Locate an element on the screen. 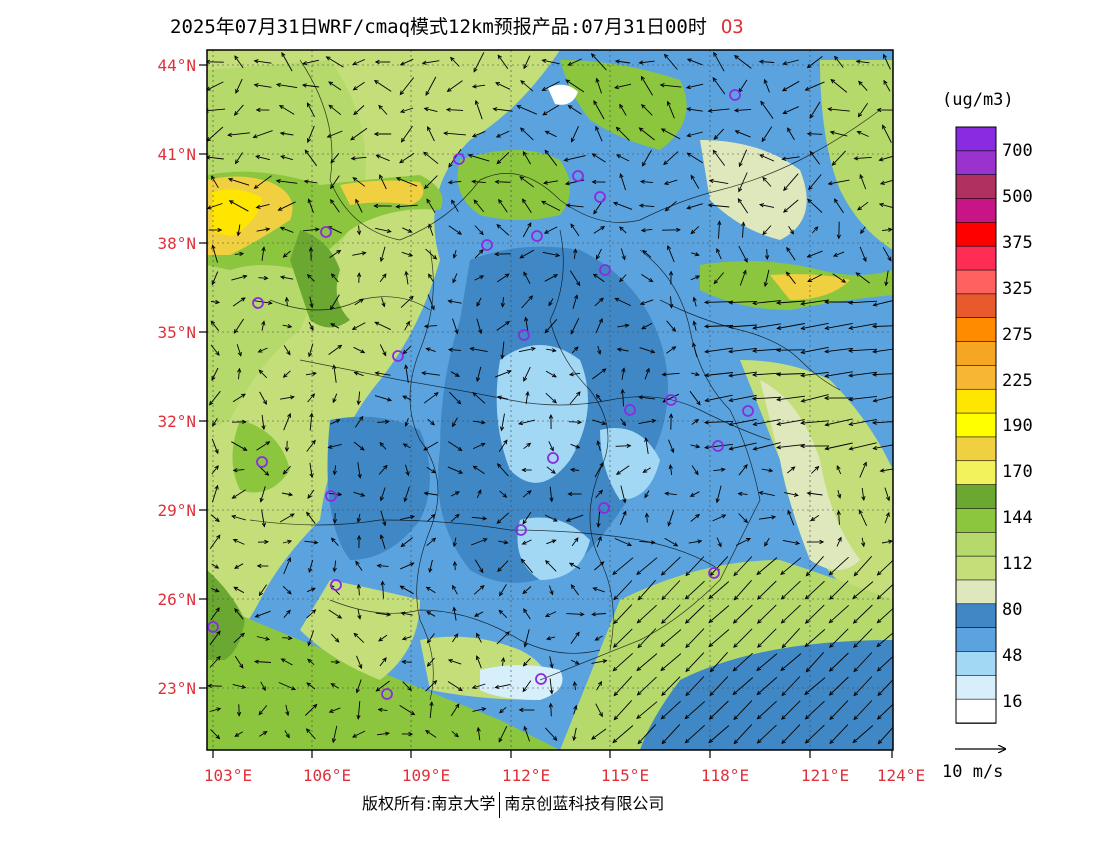 The image size is (1100, 850). lat-label-26: 26°N is located at coordinates (176, 599).